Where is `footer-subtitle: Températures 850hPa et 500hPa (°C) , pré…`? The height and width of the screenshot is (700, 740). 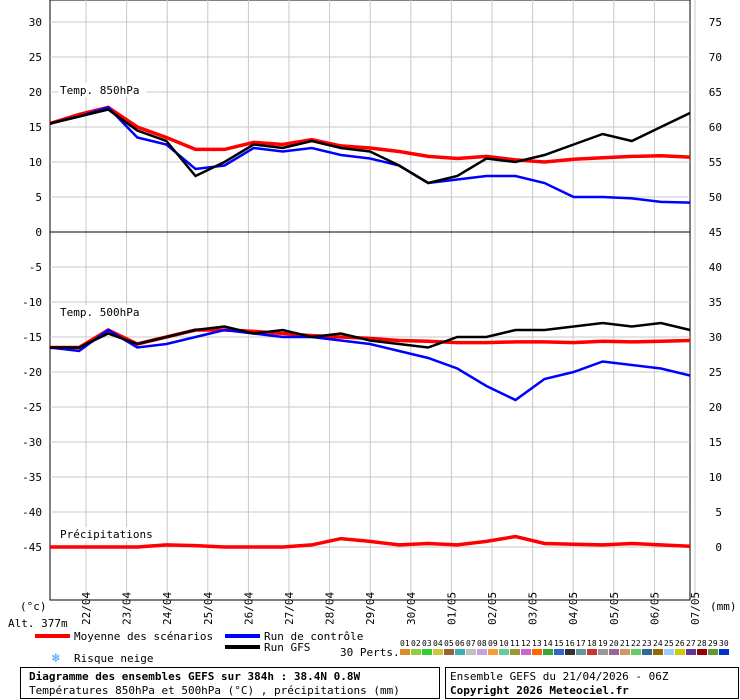 footer-subtitle: Températures 850hPa et 500hPa (°C) , pré… is located at coordinates (214, 690).